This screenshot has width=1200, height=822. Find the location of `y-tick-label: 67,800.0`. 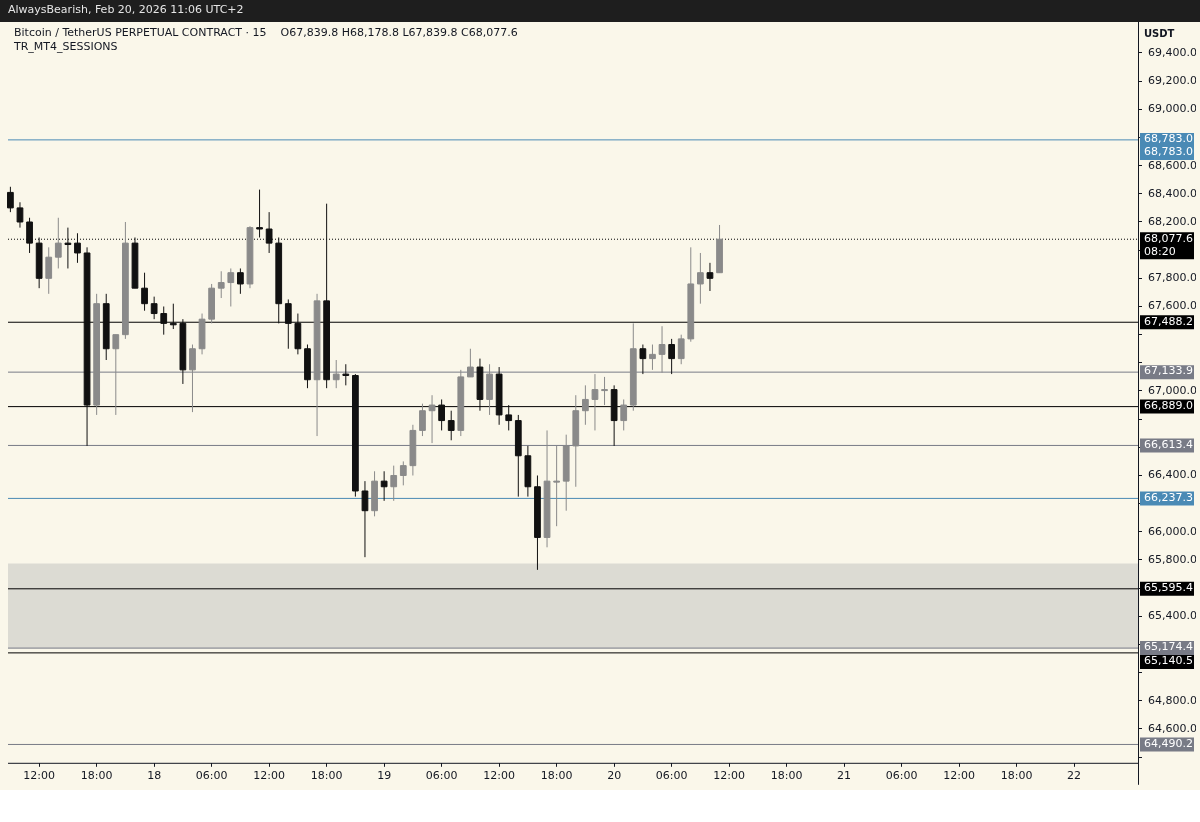

y-tick-label: 67,800.0 is located at coordinates (1172, 278).